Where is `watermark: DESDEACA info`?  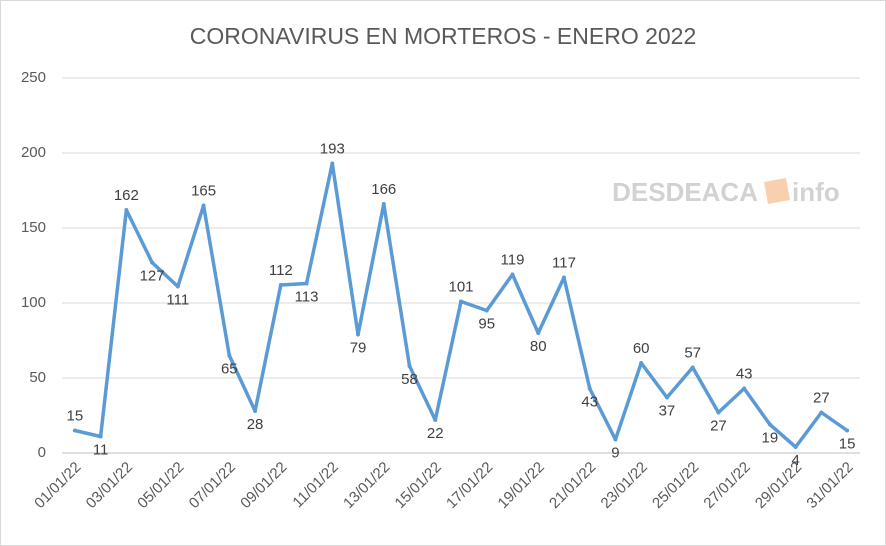 watermark: DESDEACA info is located at coordinates (726, 192).